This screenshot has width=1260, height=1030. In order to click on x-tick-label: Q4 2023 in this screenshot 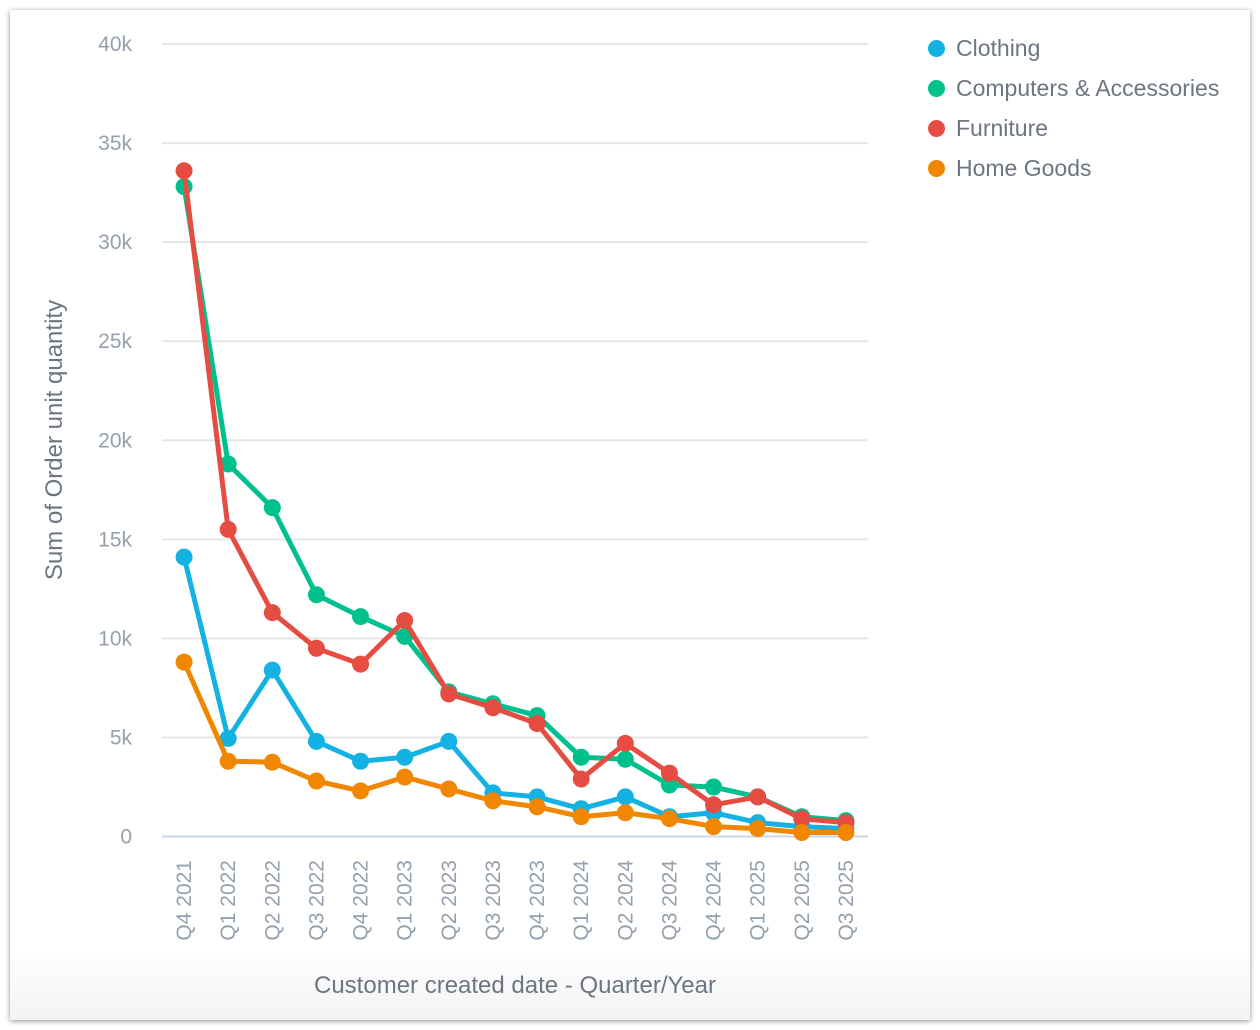, I will do `click(537, 900)`.